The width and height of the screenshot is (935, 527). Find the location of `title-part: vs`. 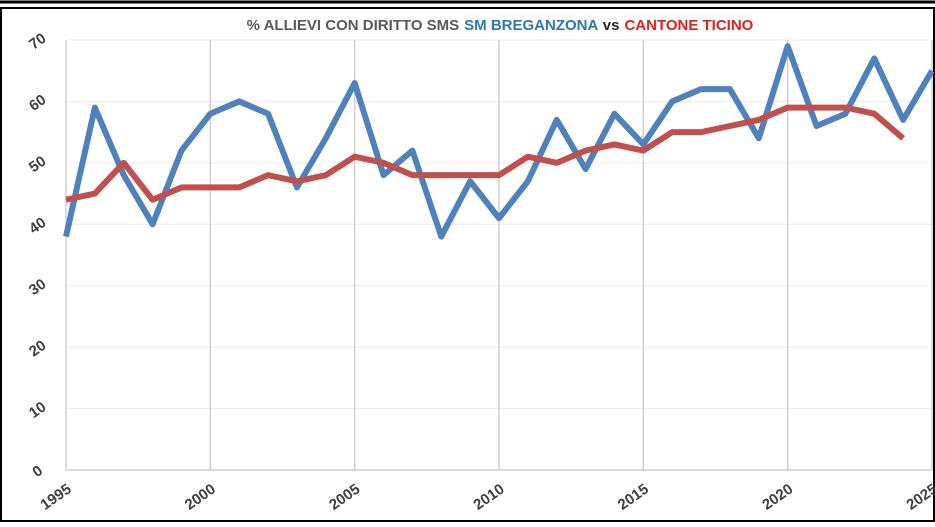

title-part: vs is located at coordinates (611, 25).